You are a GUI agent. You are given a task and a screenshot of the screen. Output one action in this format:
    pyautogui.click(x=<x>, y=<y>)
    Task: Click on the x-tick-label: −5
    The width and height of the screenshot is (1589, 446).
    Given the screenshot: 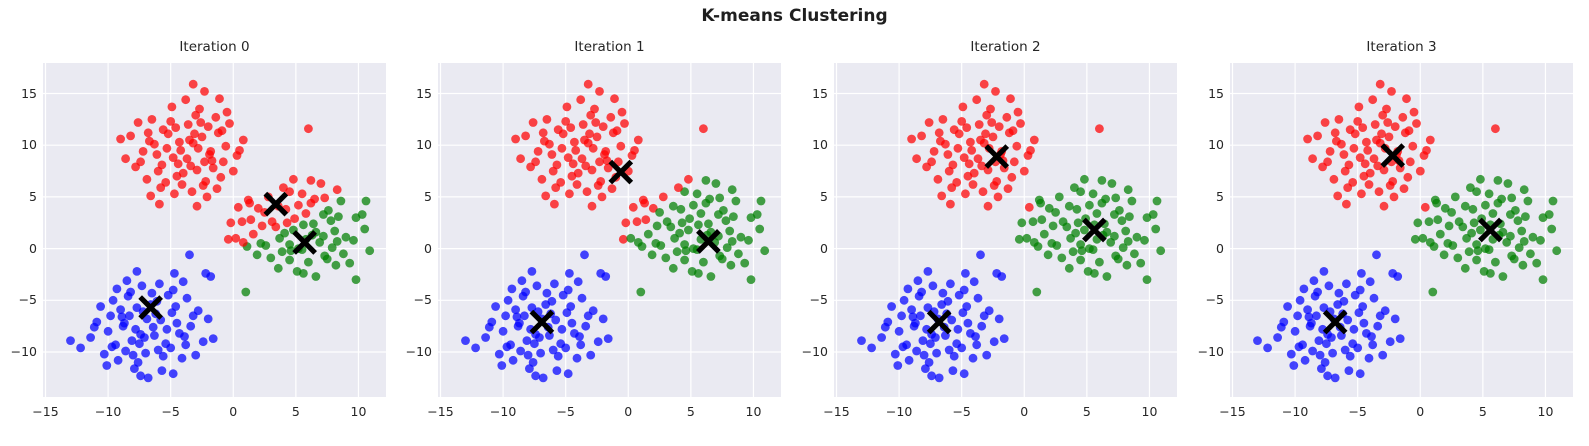 What is the action you would take?
    pyautogui.click(x=565, y=411)
    